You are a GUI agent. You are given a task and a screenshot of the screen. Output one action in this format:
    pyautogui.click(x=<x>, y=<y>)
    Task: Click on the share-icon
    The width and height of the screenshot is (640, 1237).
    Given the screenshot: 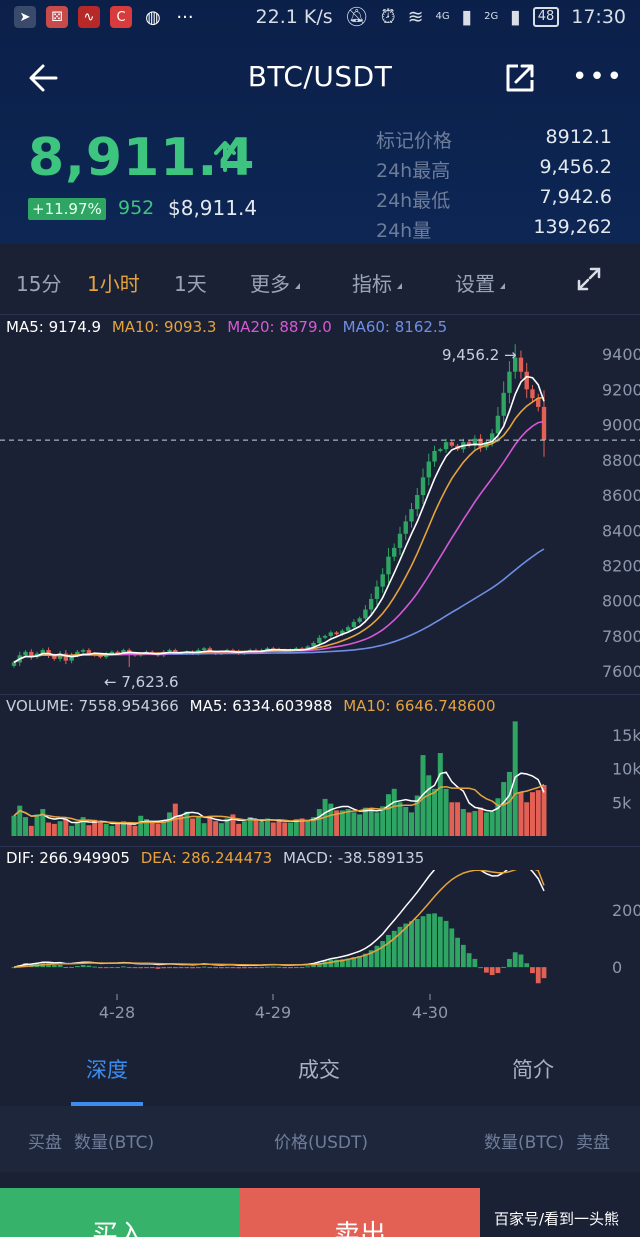 What is the action you would take?
    pyautogui.click(x=520, y=78)
    